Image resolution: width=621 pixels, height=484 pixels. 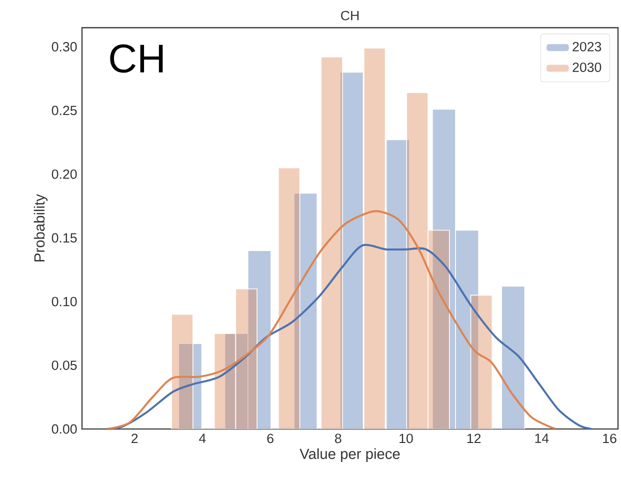 I want to click on y-tick-label: 0.10, so click(x=64, y=301).